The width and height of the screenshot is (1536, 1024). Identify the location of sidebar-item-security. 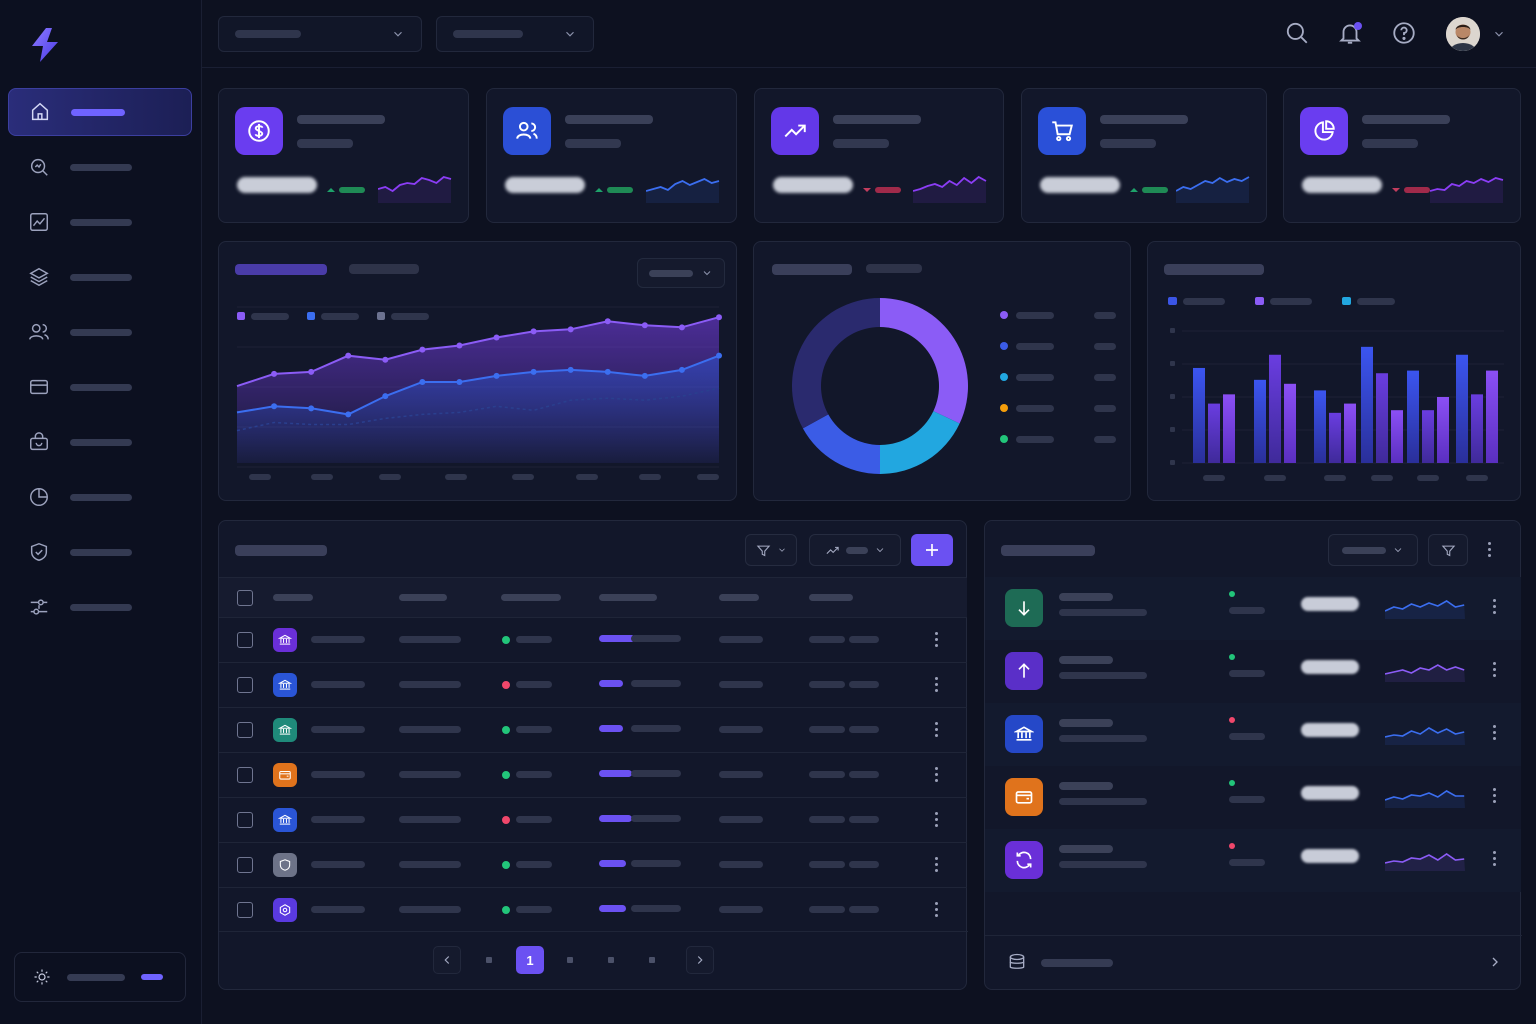
(100, 552).